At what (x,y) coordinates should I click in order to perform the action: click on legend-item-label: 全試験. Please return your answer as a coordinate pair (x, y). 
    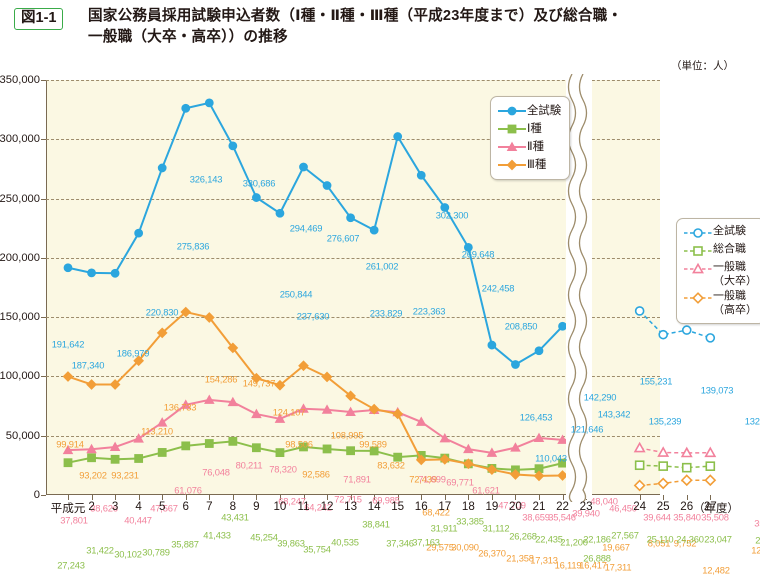
    Looking at the image, I should click on (729, 231).